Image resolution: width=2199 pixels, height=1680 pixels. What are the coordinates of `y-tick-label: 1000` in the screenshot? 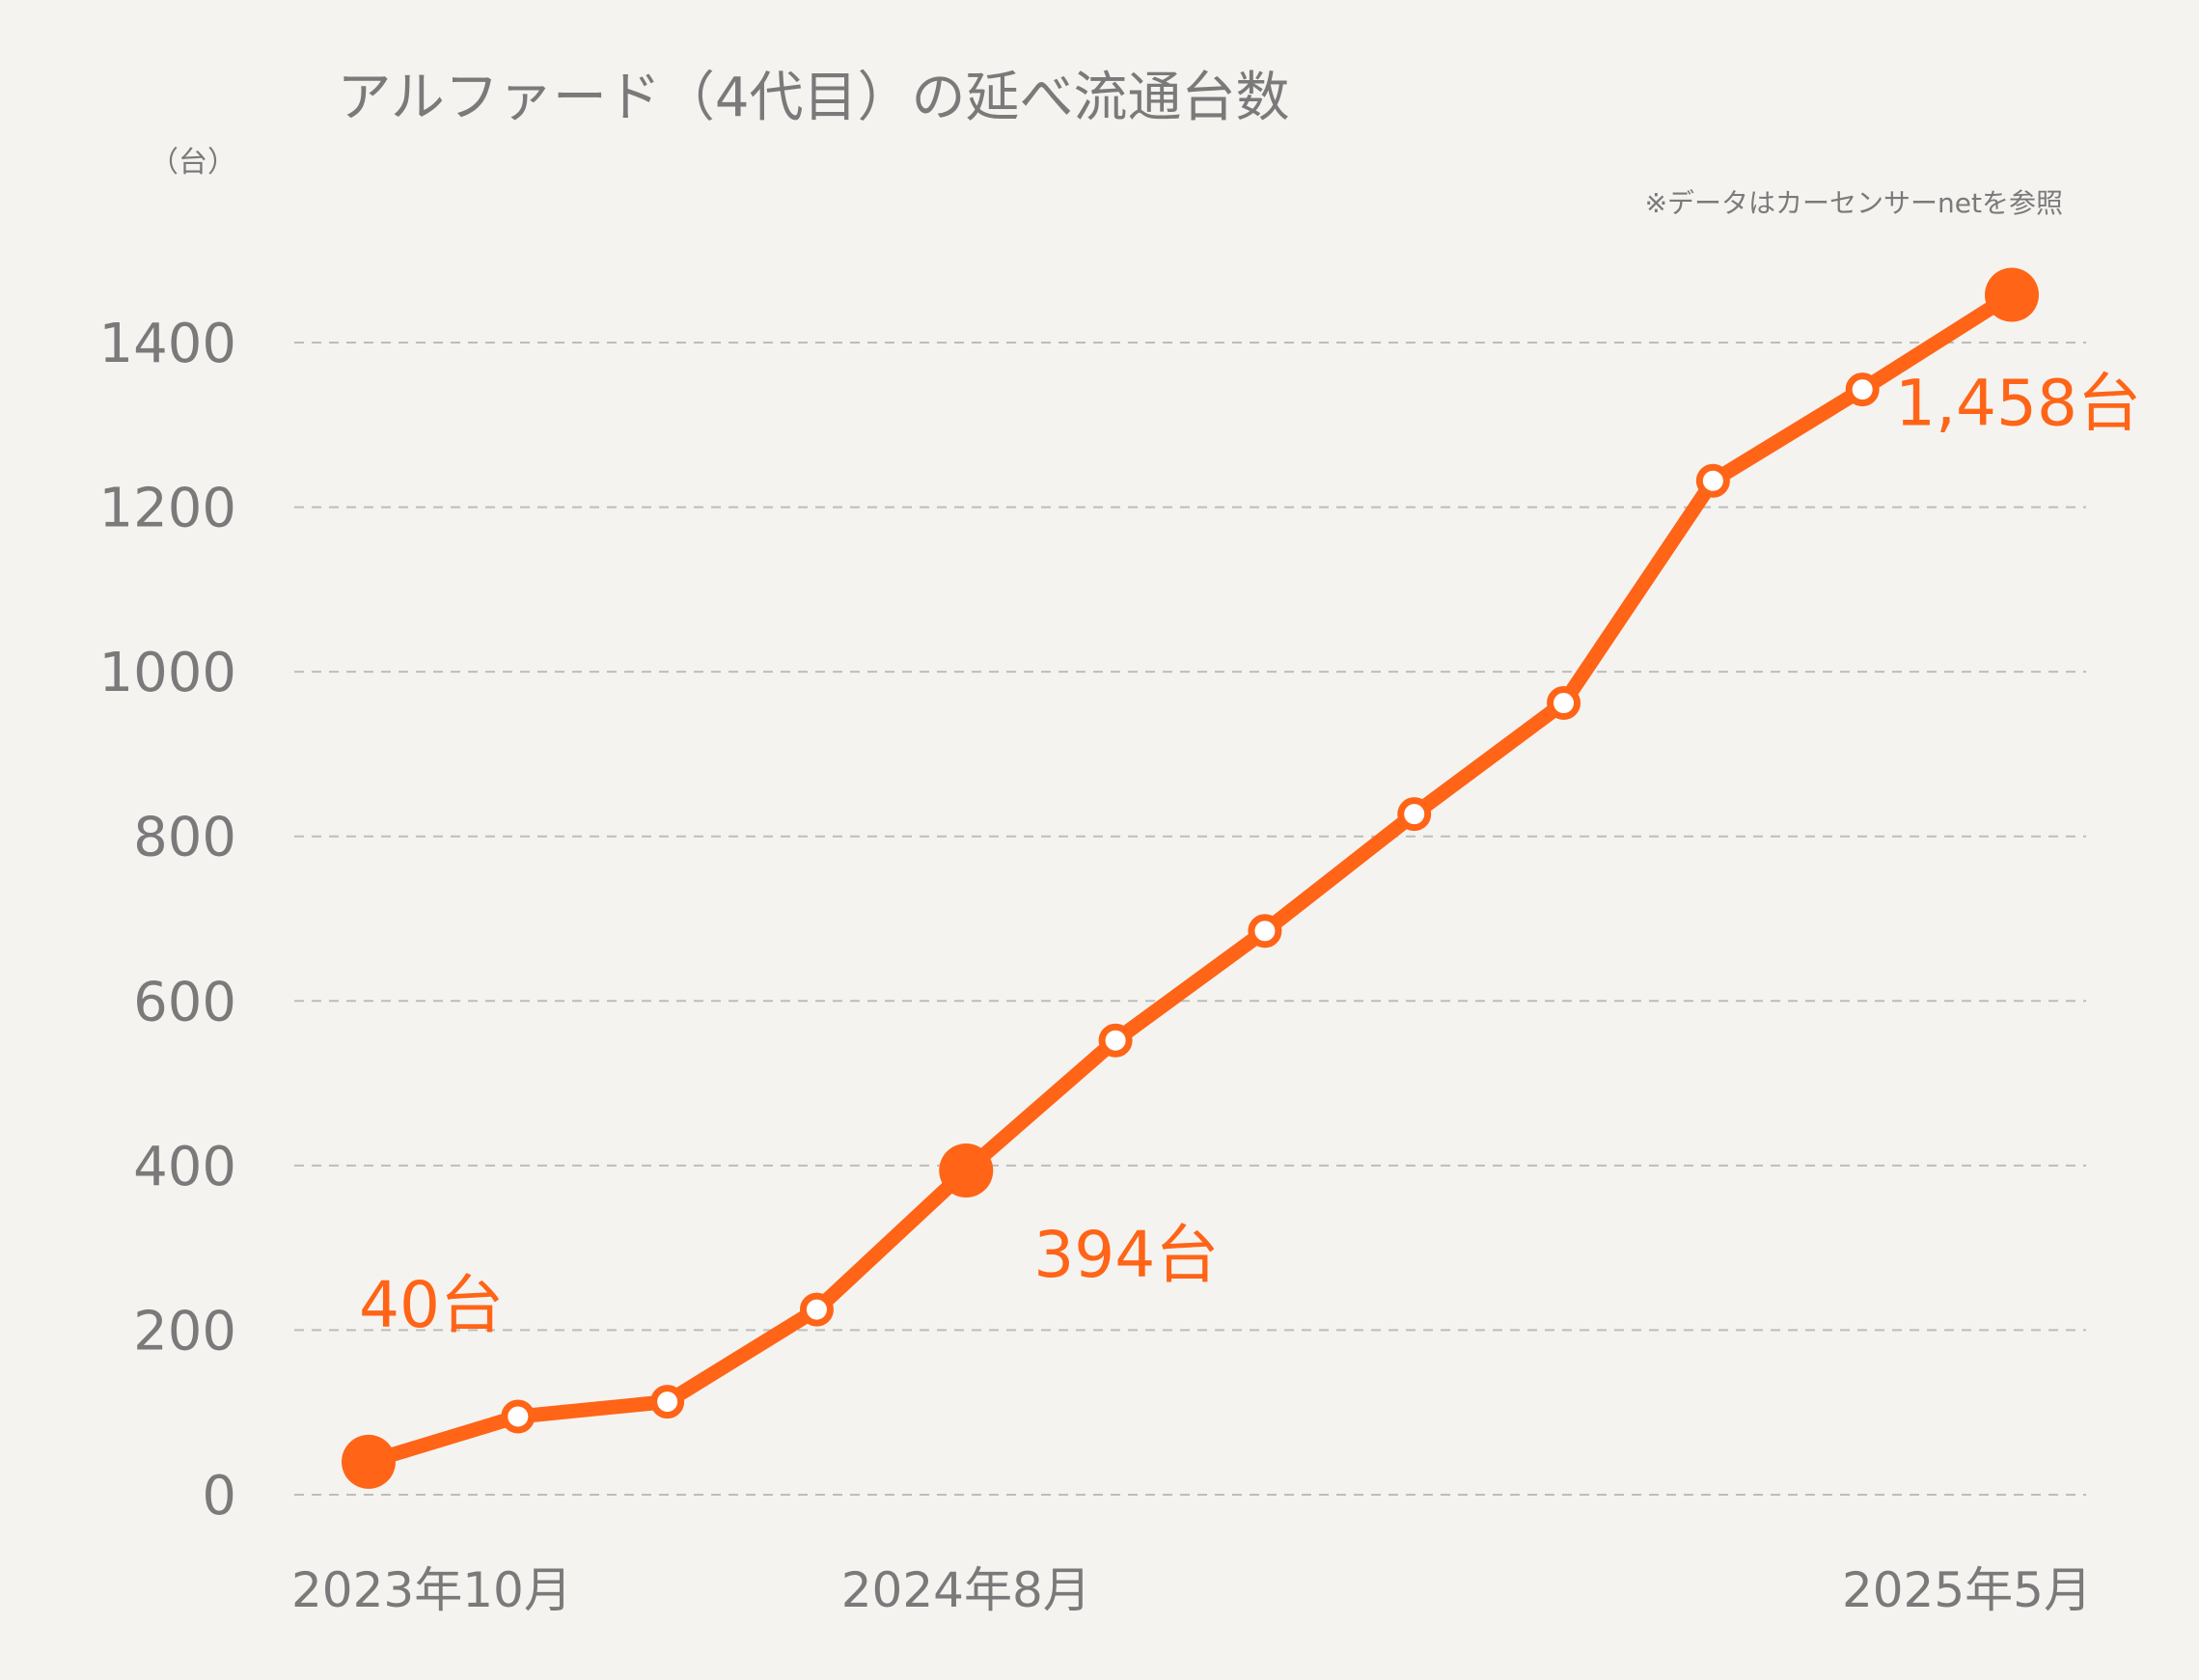 It's located at (167, 673).